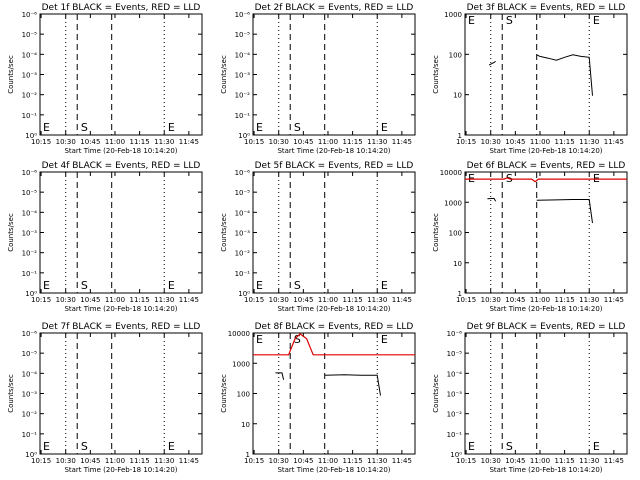 The image size is (640, 480). Describe the element at coordinates (453, 15) in the screenshot. I see `y-tick-label: 1000` at that location.